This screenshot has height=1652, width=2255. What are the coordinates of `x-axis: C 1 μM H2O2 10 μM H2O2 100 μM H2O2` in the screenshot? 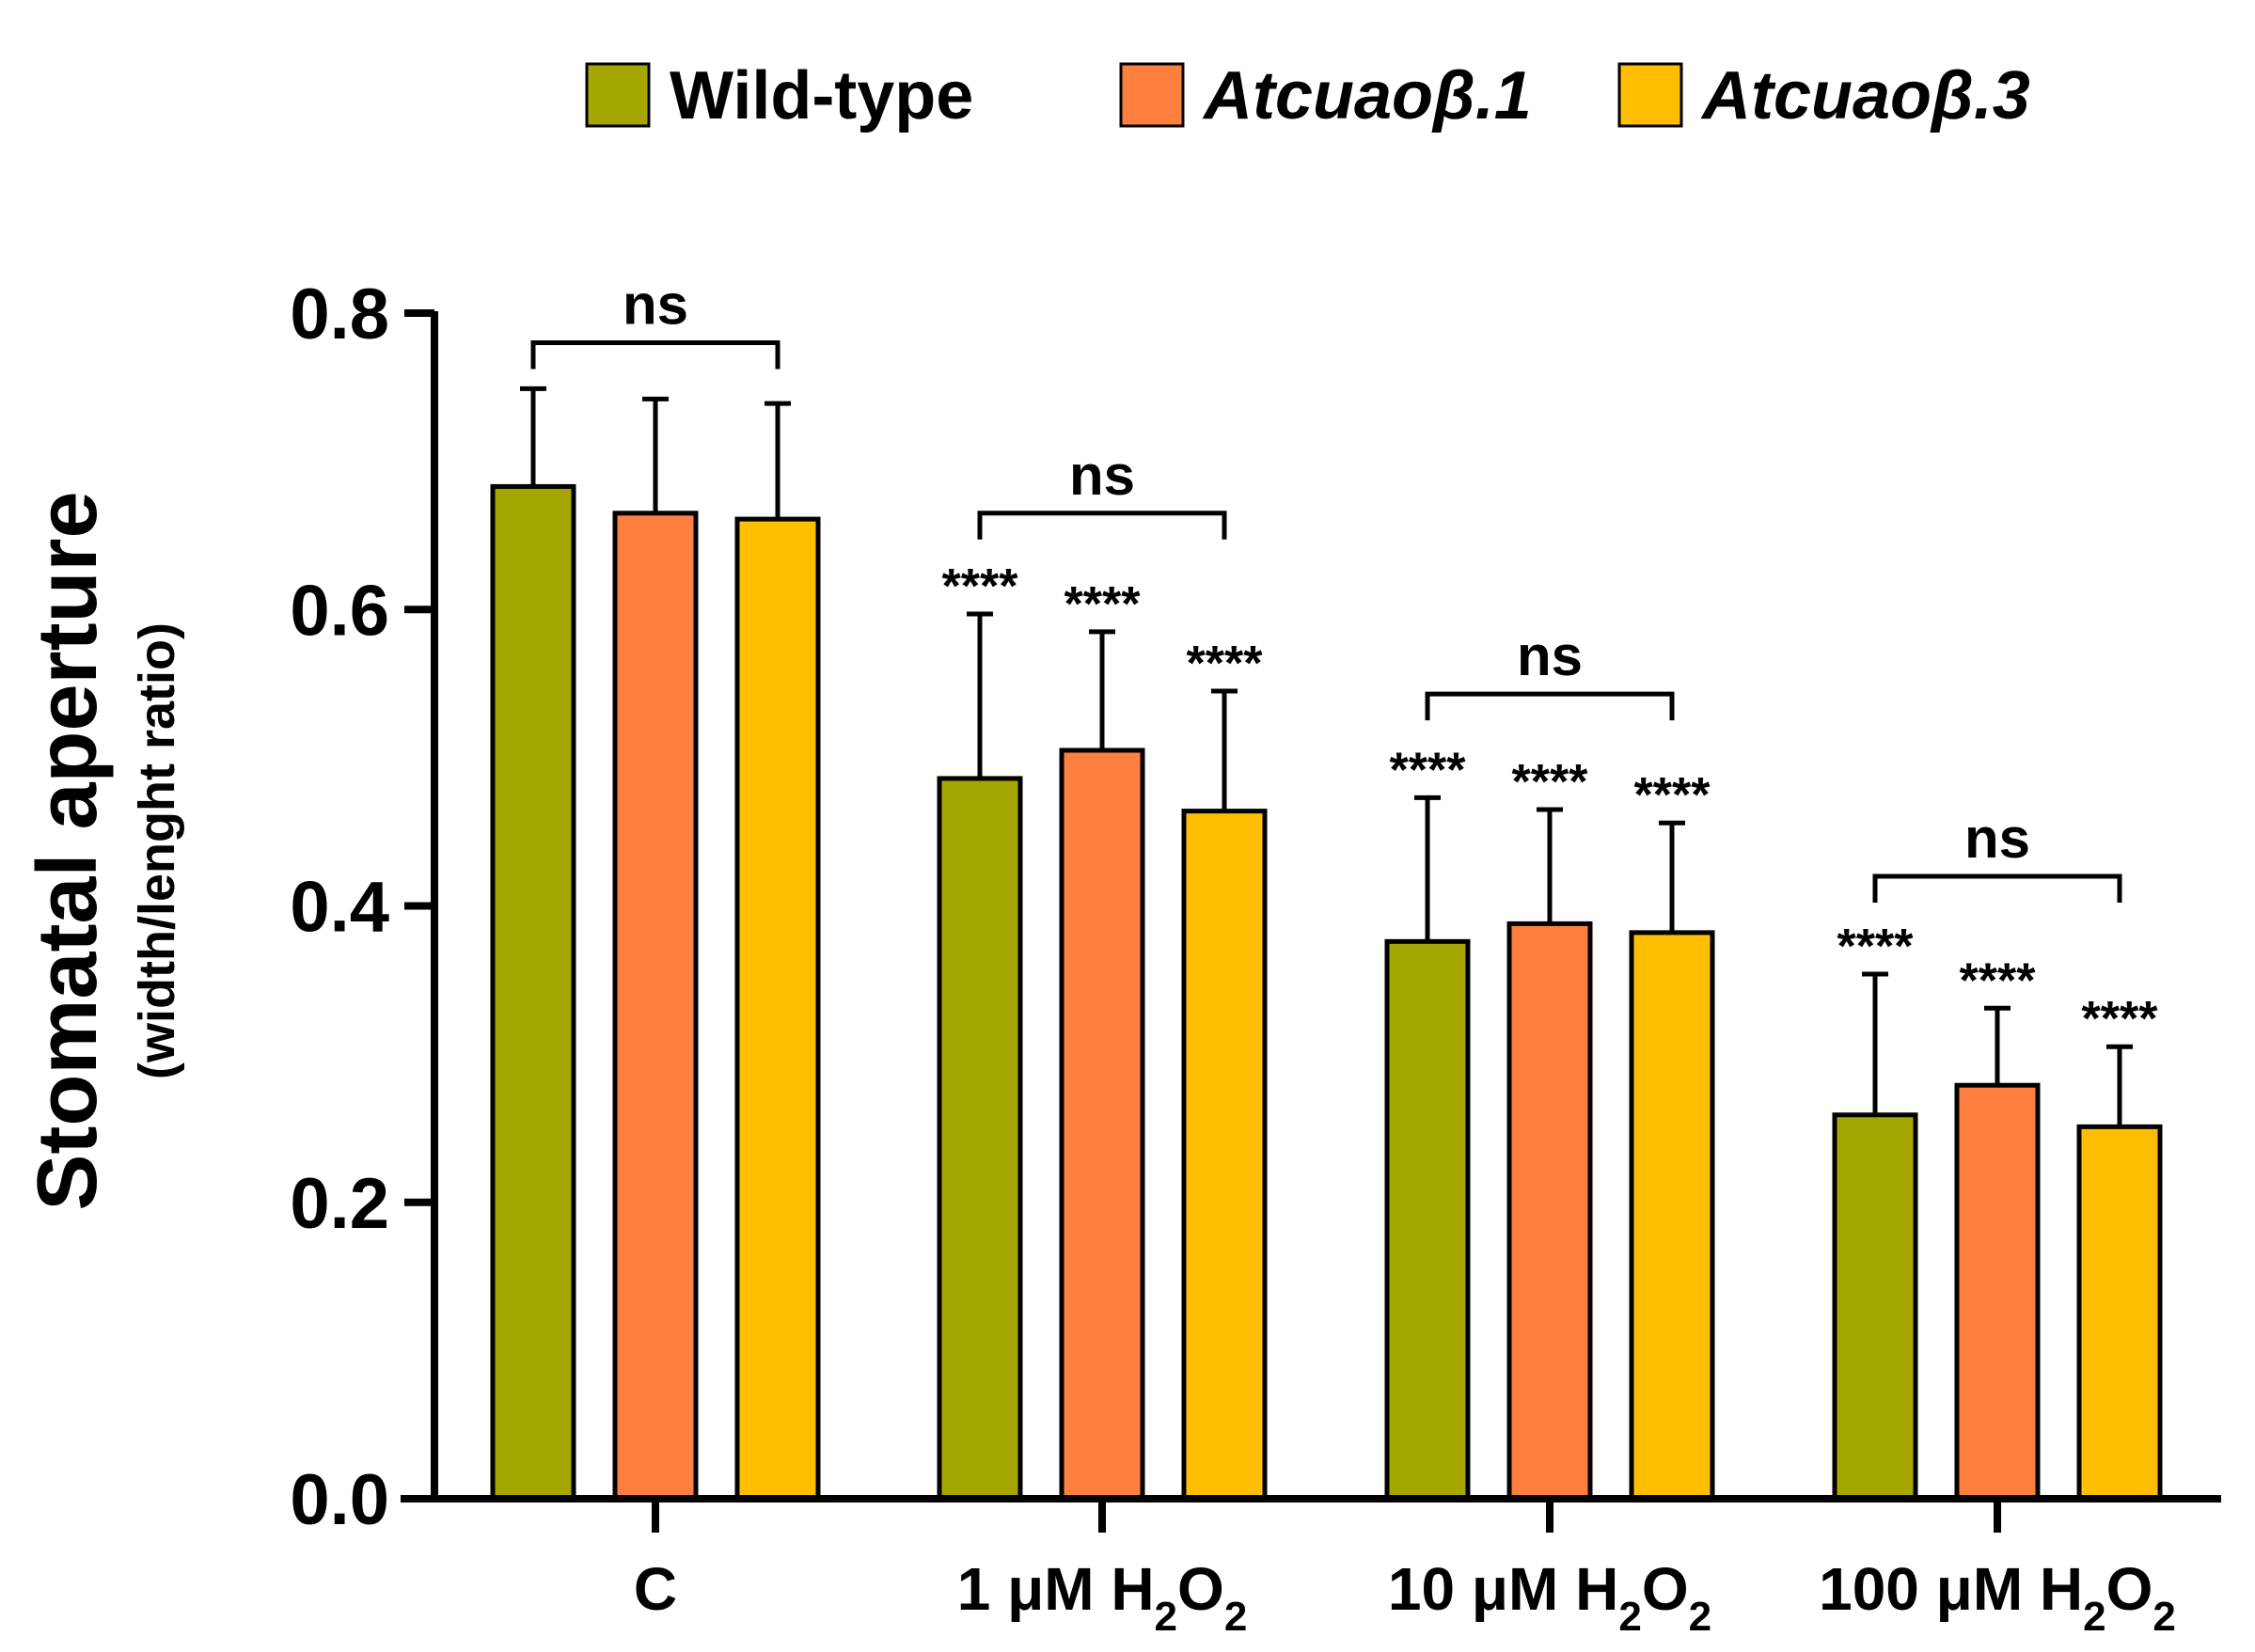 It's located at (1311, 1568).